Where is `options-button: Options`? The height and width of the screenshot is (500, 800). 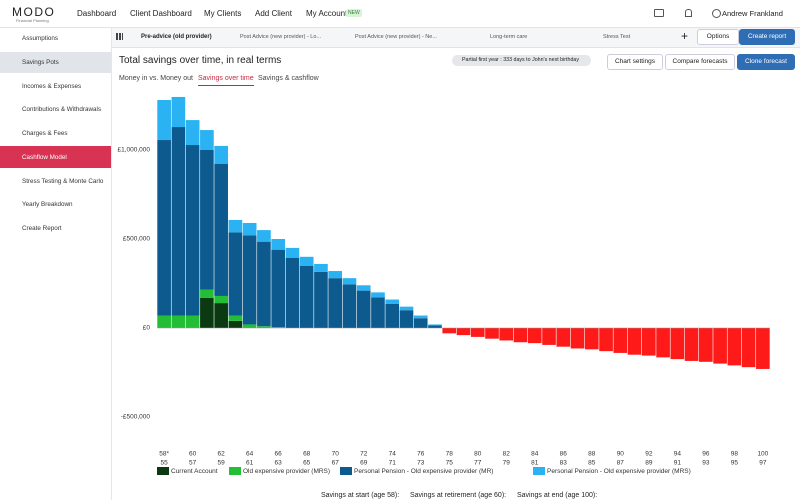
options-button: Options is located at coordinates (718, 37).